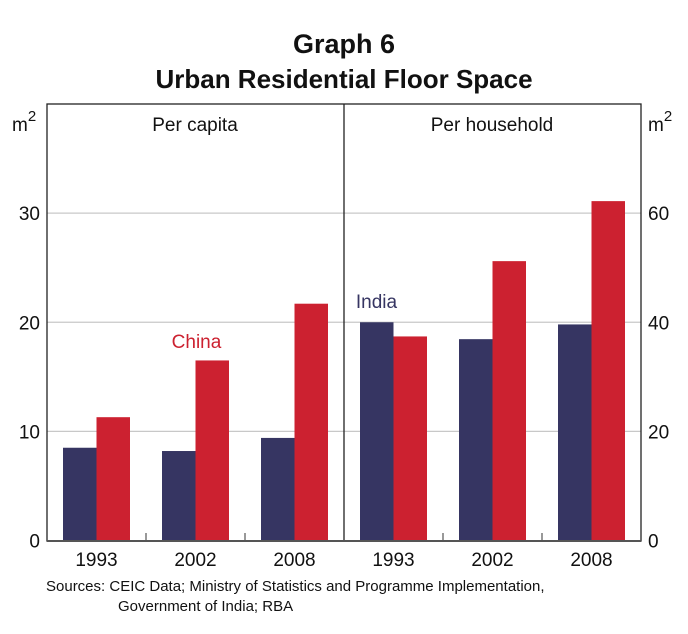 The width and height of the screenshot is (688, 634). What do you see at coordinates (285, 322) in the screenshot?
I see `series-annotations: China India` at bounding box center [285, 322].